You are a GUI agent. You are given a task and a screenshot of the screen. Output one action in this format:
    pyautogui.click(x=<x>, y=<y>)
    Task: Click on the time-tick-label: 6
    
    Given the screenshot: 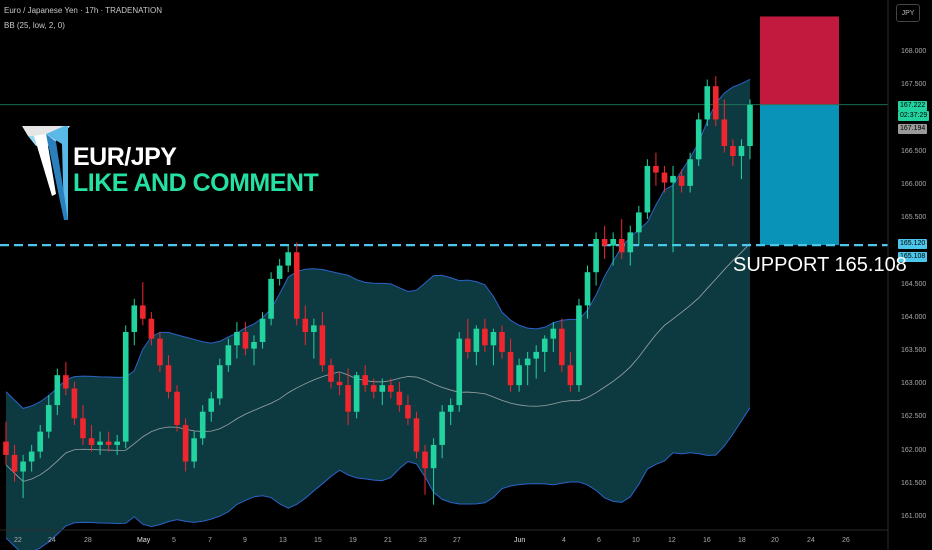 What is the action you would take?
    pyautogui.click(x=599, y=540)
    